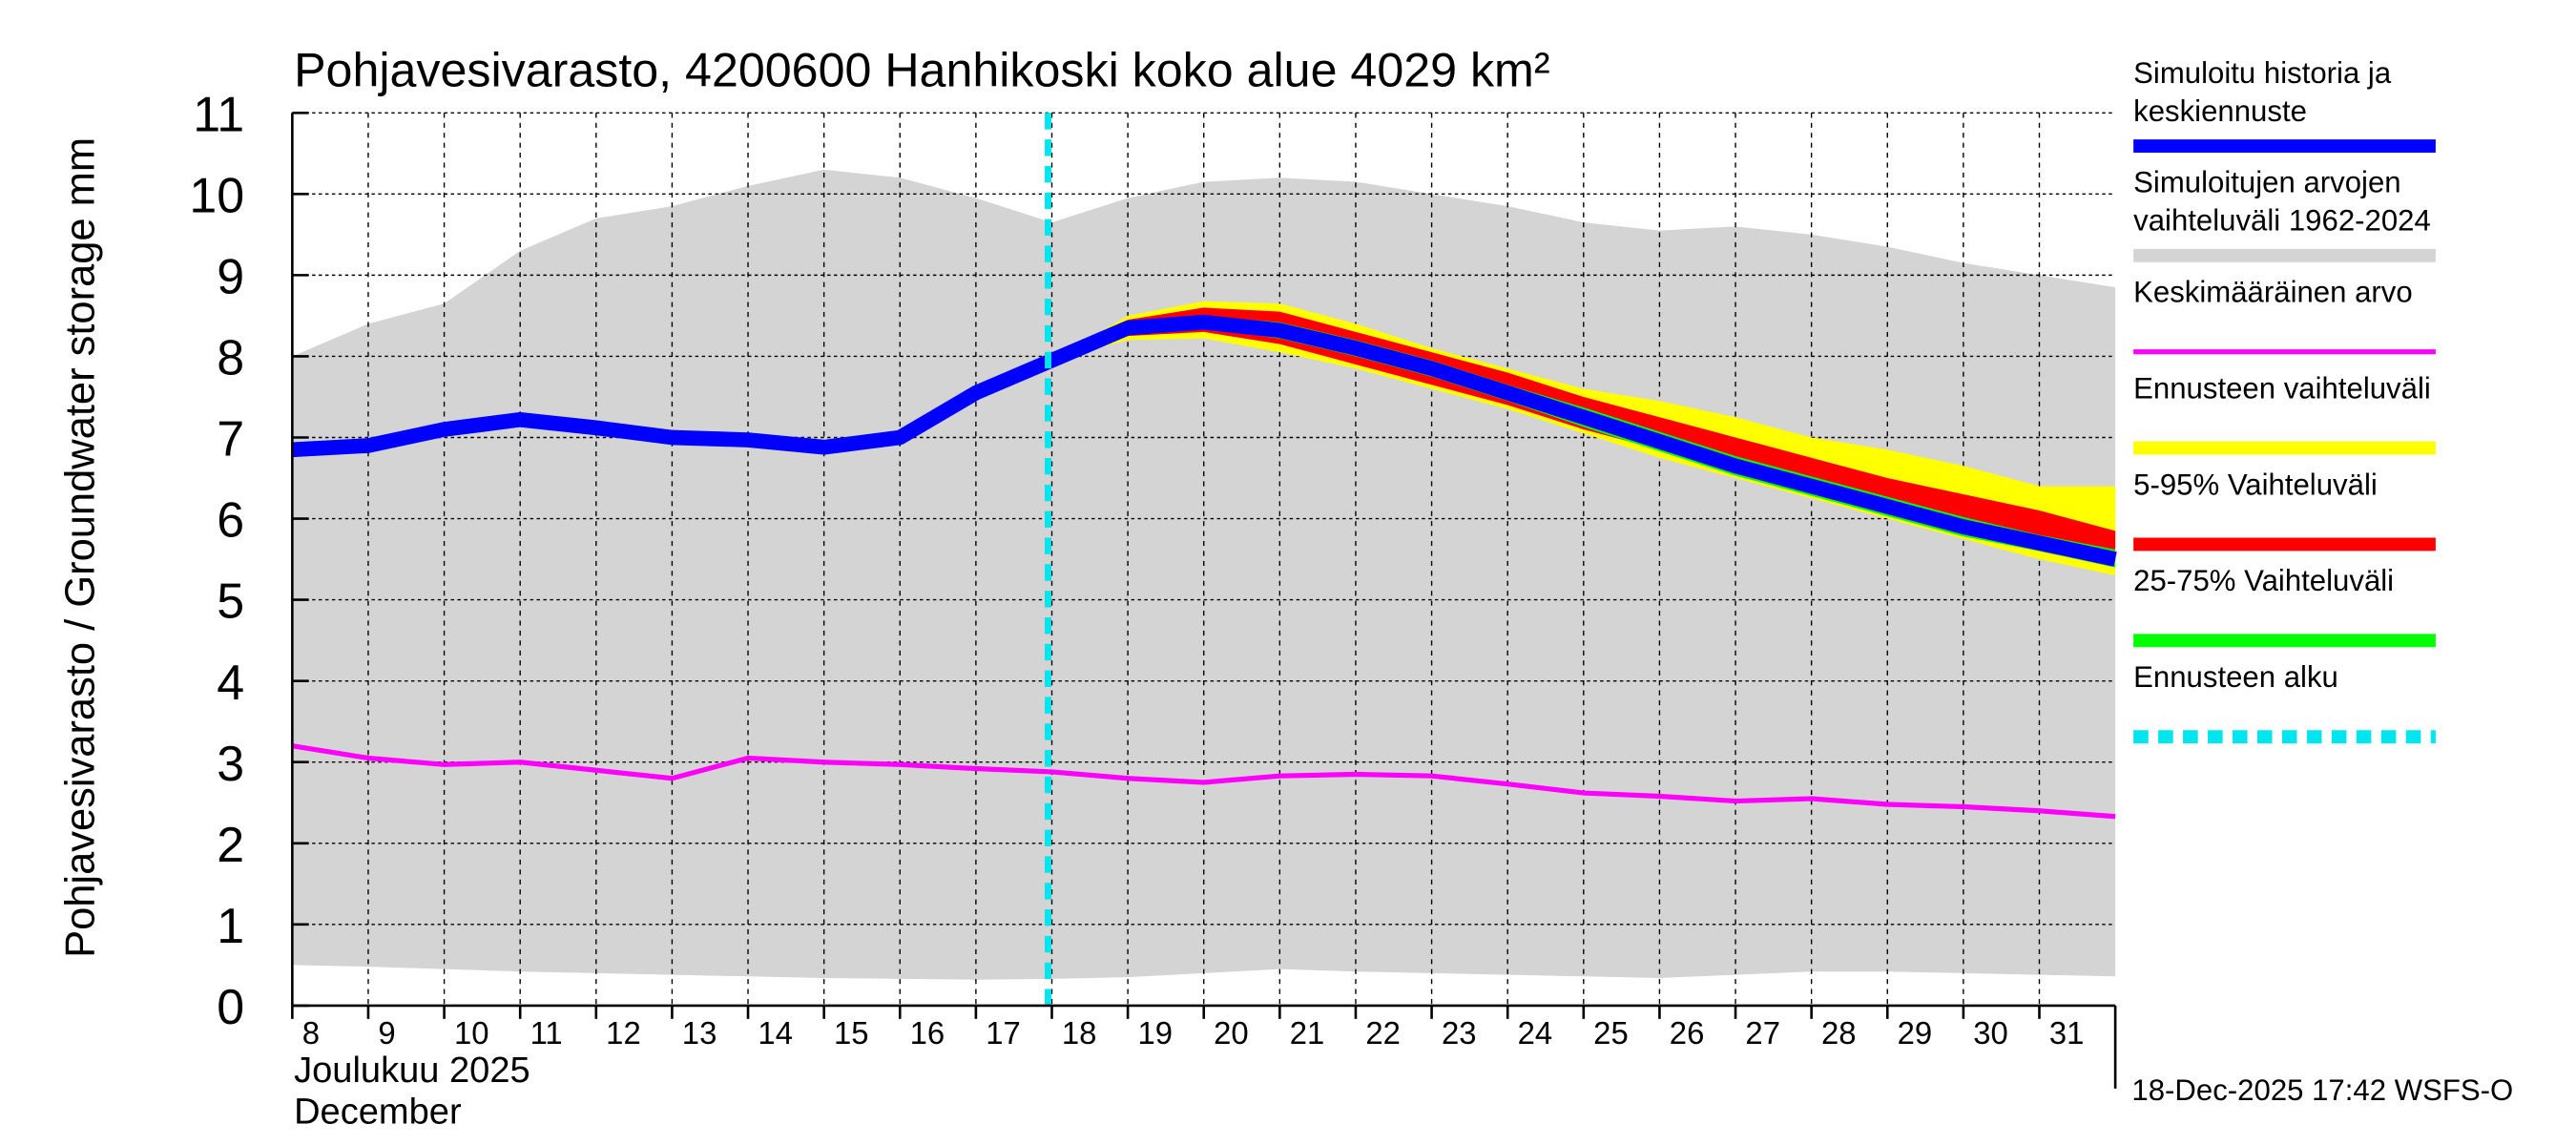 The height and width of the screenshot is (1145, 2576). What do you see at coordinates (218, 114) in the screenshot?
I see `y-tick-label: 11` at bounding box center [218, 114].